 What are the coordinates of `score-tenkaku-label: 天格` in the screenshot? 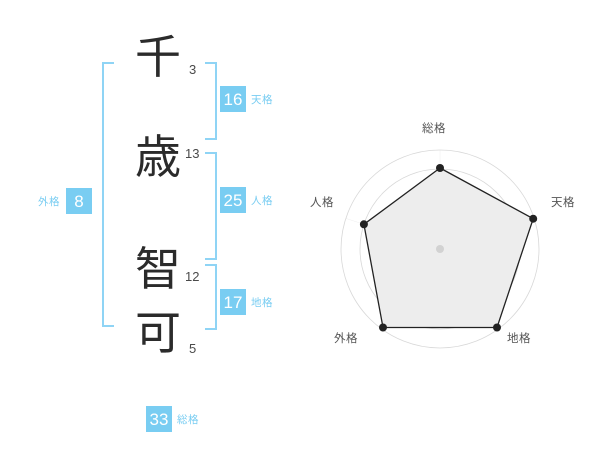 It's located at (262, 99).